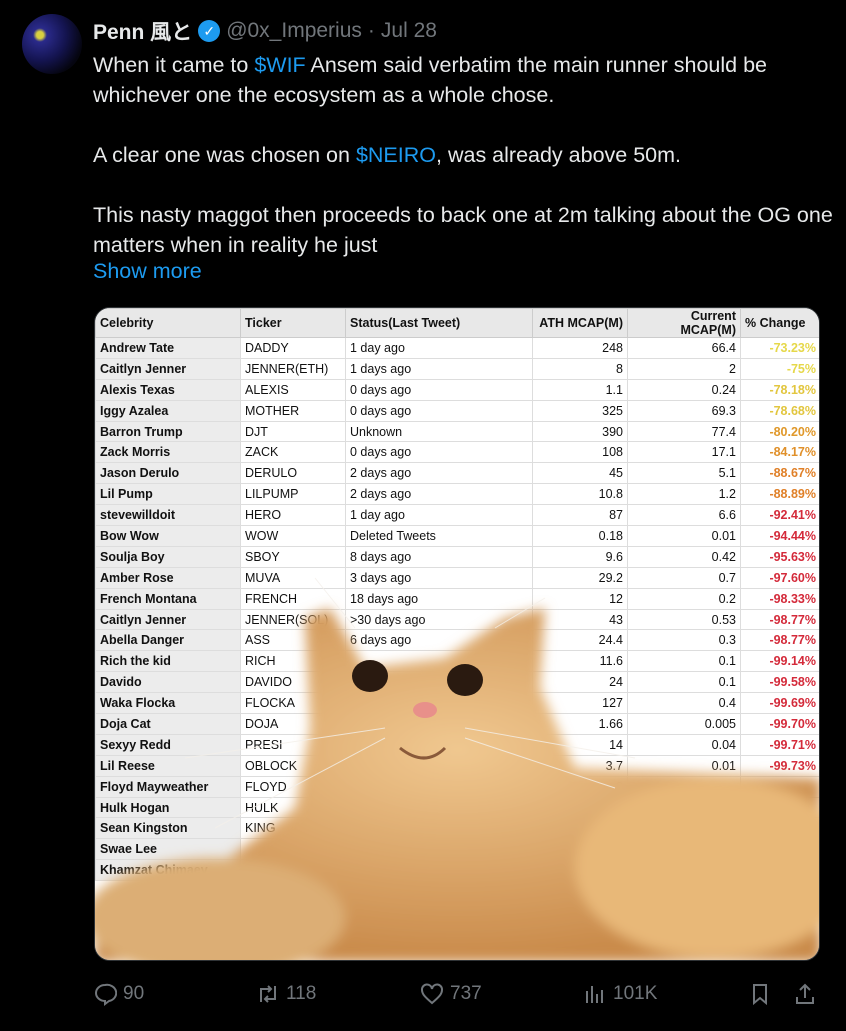 The image size is (846, 1031). I want to click on table-cell: DERULO, so click(293, 473).